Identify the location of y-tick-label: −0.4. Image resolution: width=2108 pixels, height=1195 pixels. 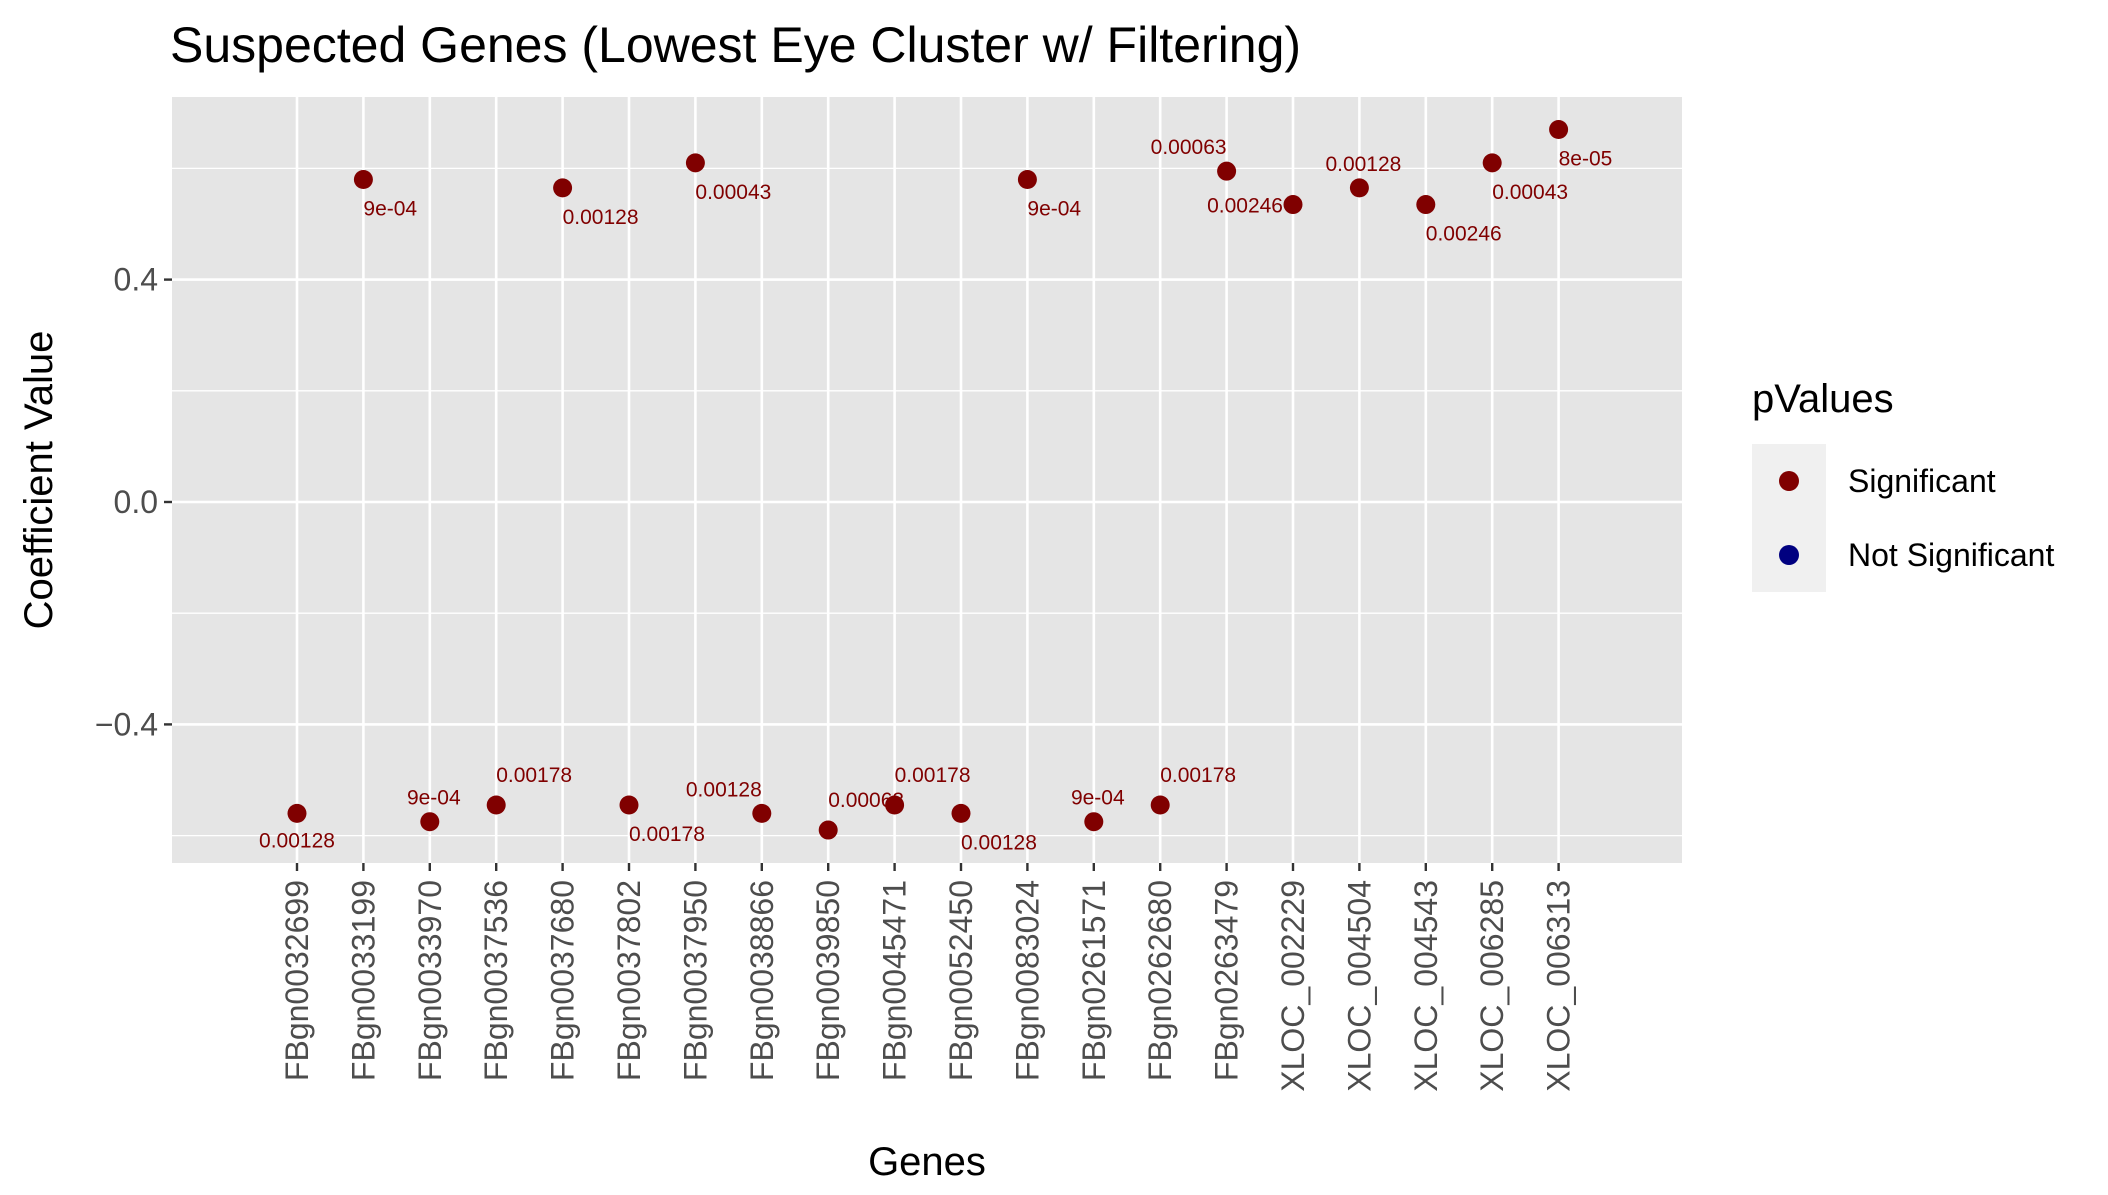
(126, 724).